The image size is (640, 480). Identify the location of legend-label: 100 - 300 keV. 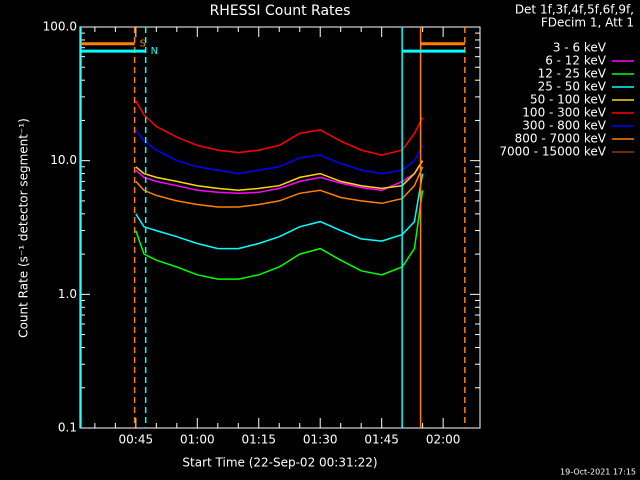
(564, 113).